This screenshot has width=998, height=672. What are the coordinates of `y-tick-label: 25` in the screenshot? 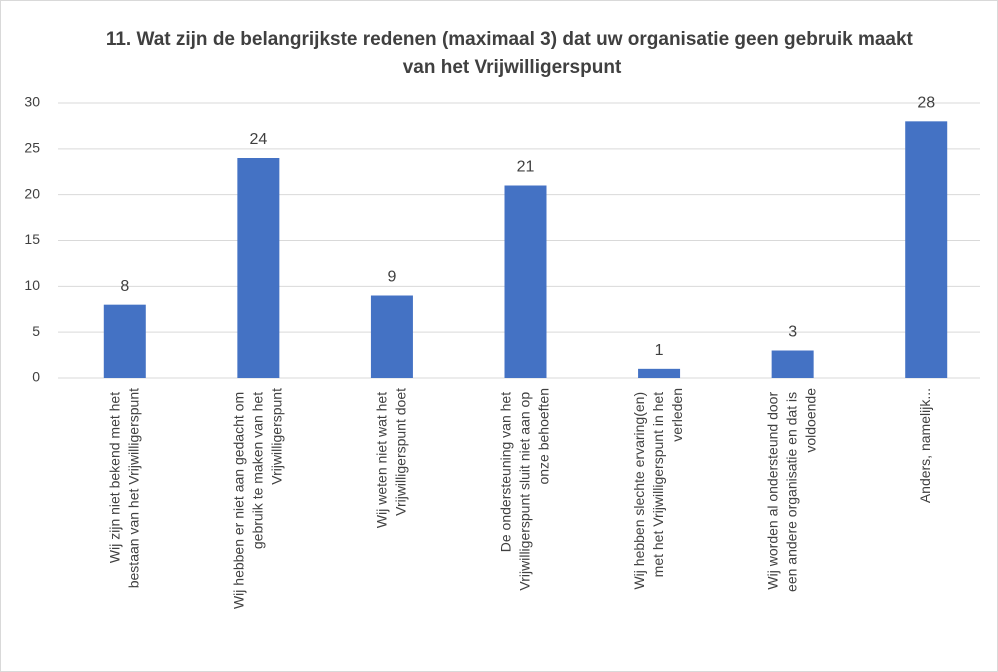 It's located at (32, 148).